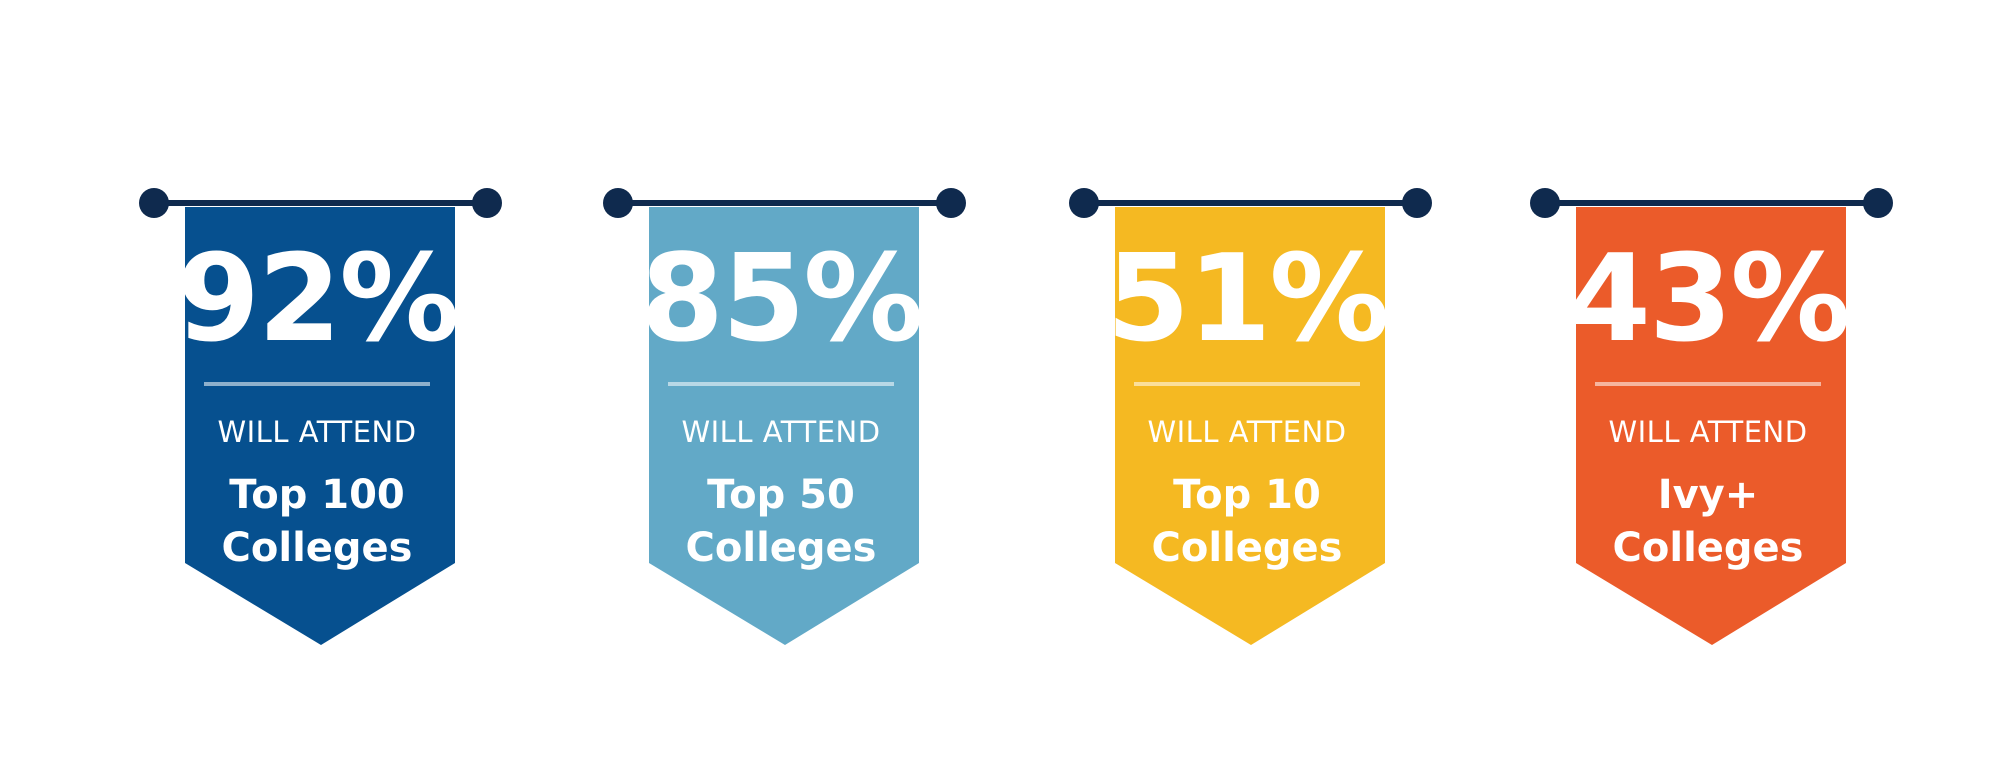 Image resolution: width=2000 pixels, height=763 pixels. I want to click on tier-line-1: Top 10, so click(1247, 495).